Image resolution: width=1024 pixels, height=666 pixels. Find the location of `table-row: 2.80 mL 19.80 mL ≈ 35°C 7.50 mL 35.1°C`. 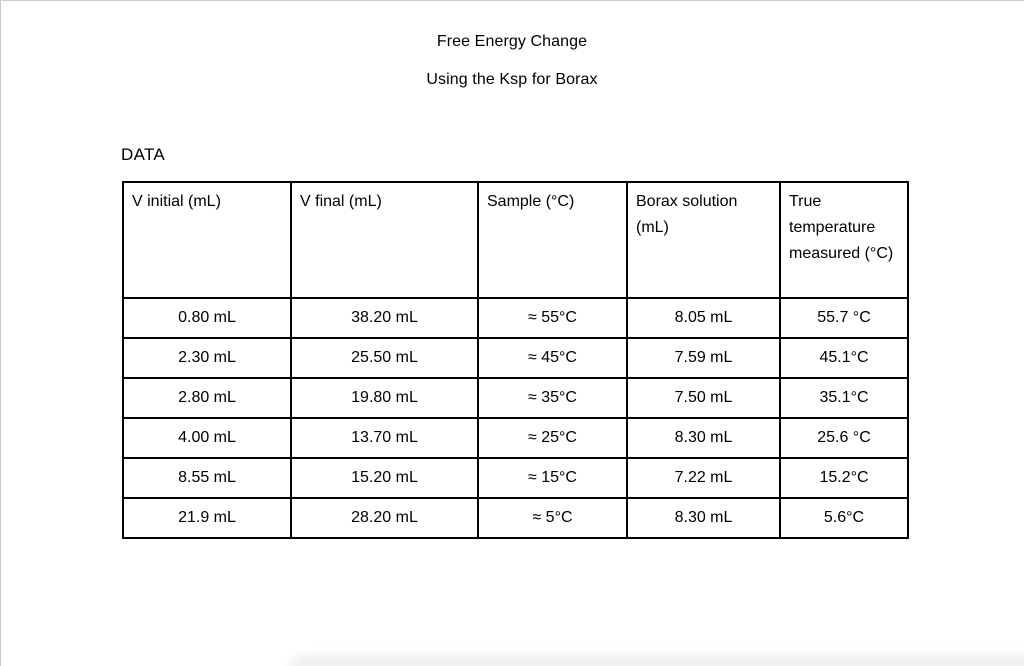

table-row: 2.80 mL 19.80 mL ≈ 35°C 7.50 mL 35.1°C is located at coordinates (515, 398).